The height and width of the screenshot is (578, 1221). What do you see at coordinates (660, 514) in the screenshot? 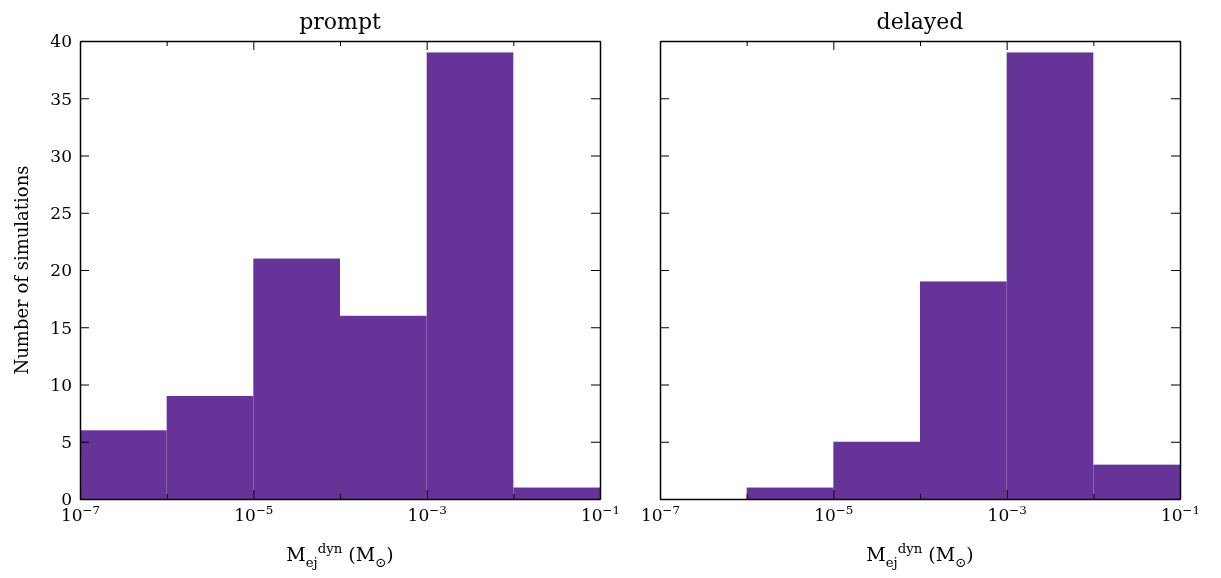
I see `x-tick-label: 10$^{−7}$` at bounding box center [660, 514].